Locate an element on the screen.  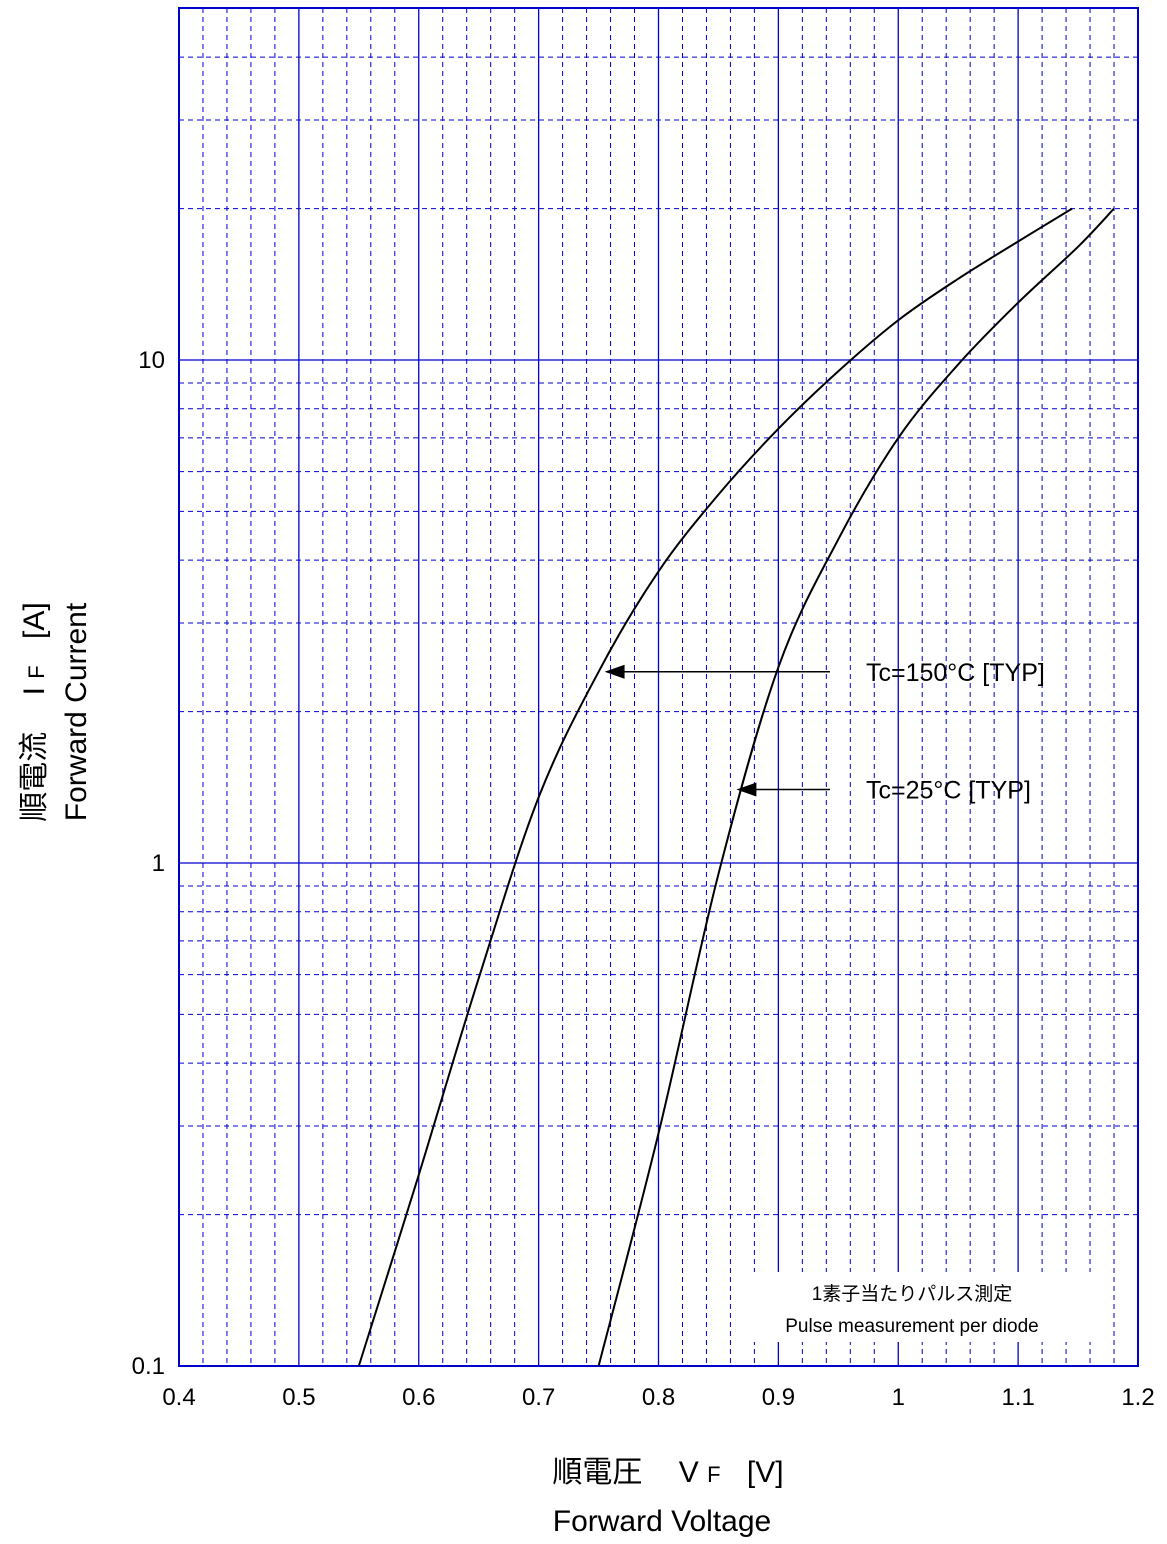
annotation-label-1: Tc=150°C [TYP] is located at coordinates (955, 673).